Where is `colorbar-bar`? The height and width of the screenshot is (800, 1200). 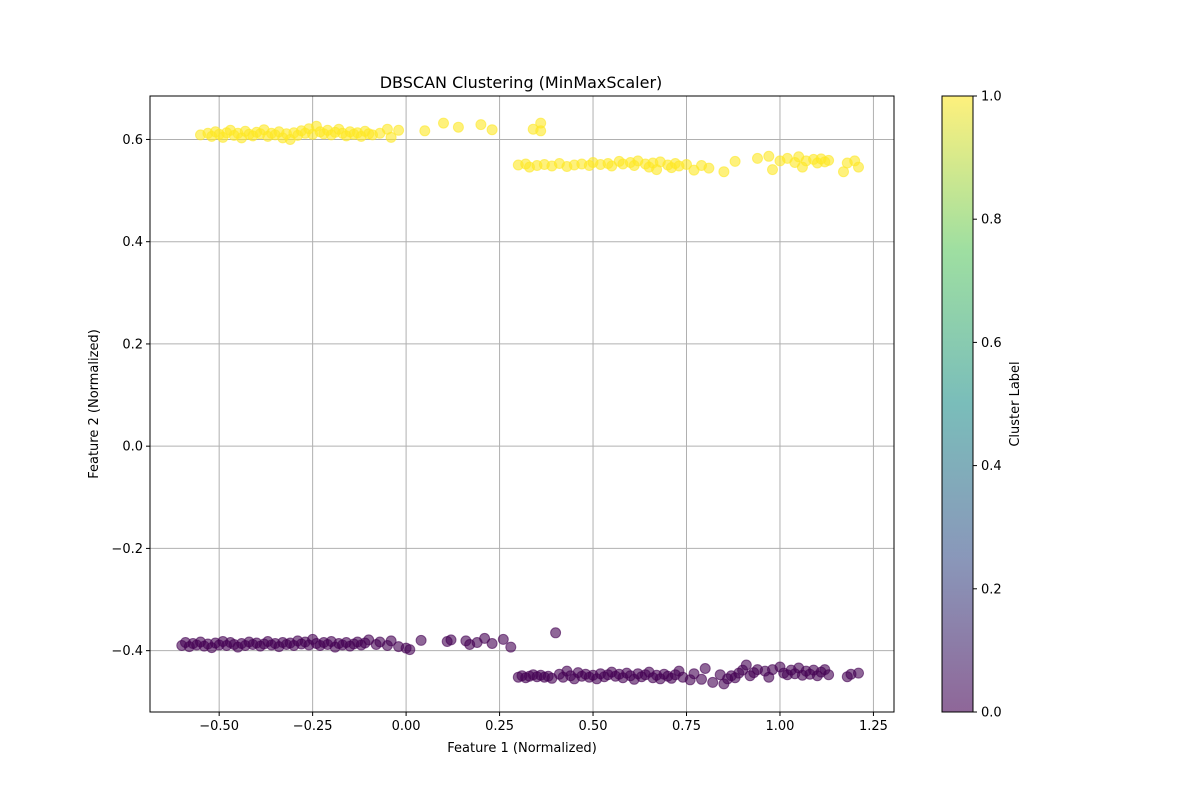 colorbar-bar is located at coordinates (957, 404).